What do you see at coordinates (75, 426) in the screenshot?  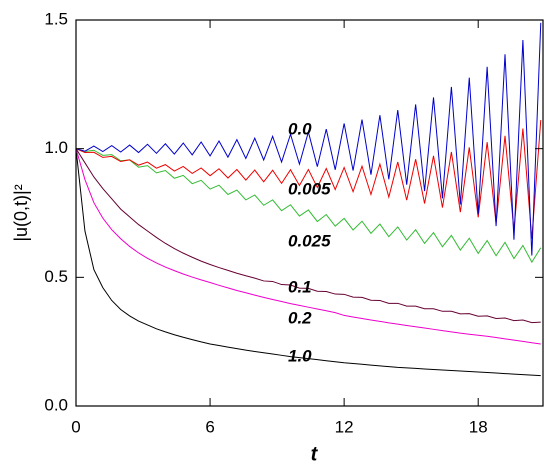 I see `x-tick-label: 0` at bounding box center [75, 426].